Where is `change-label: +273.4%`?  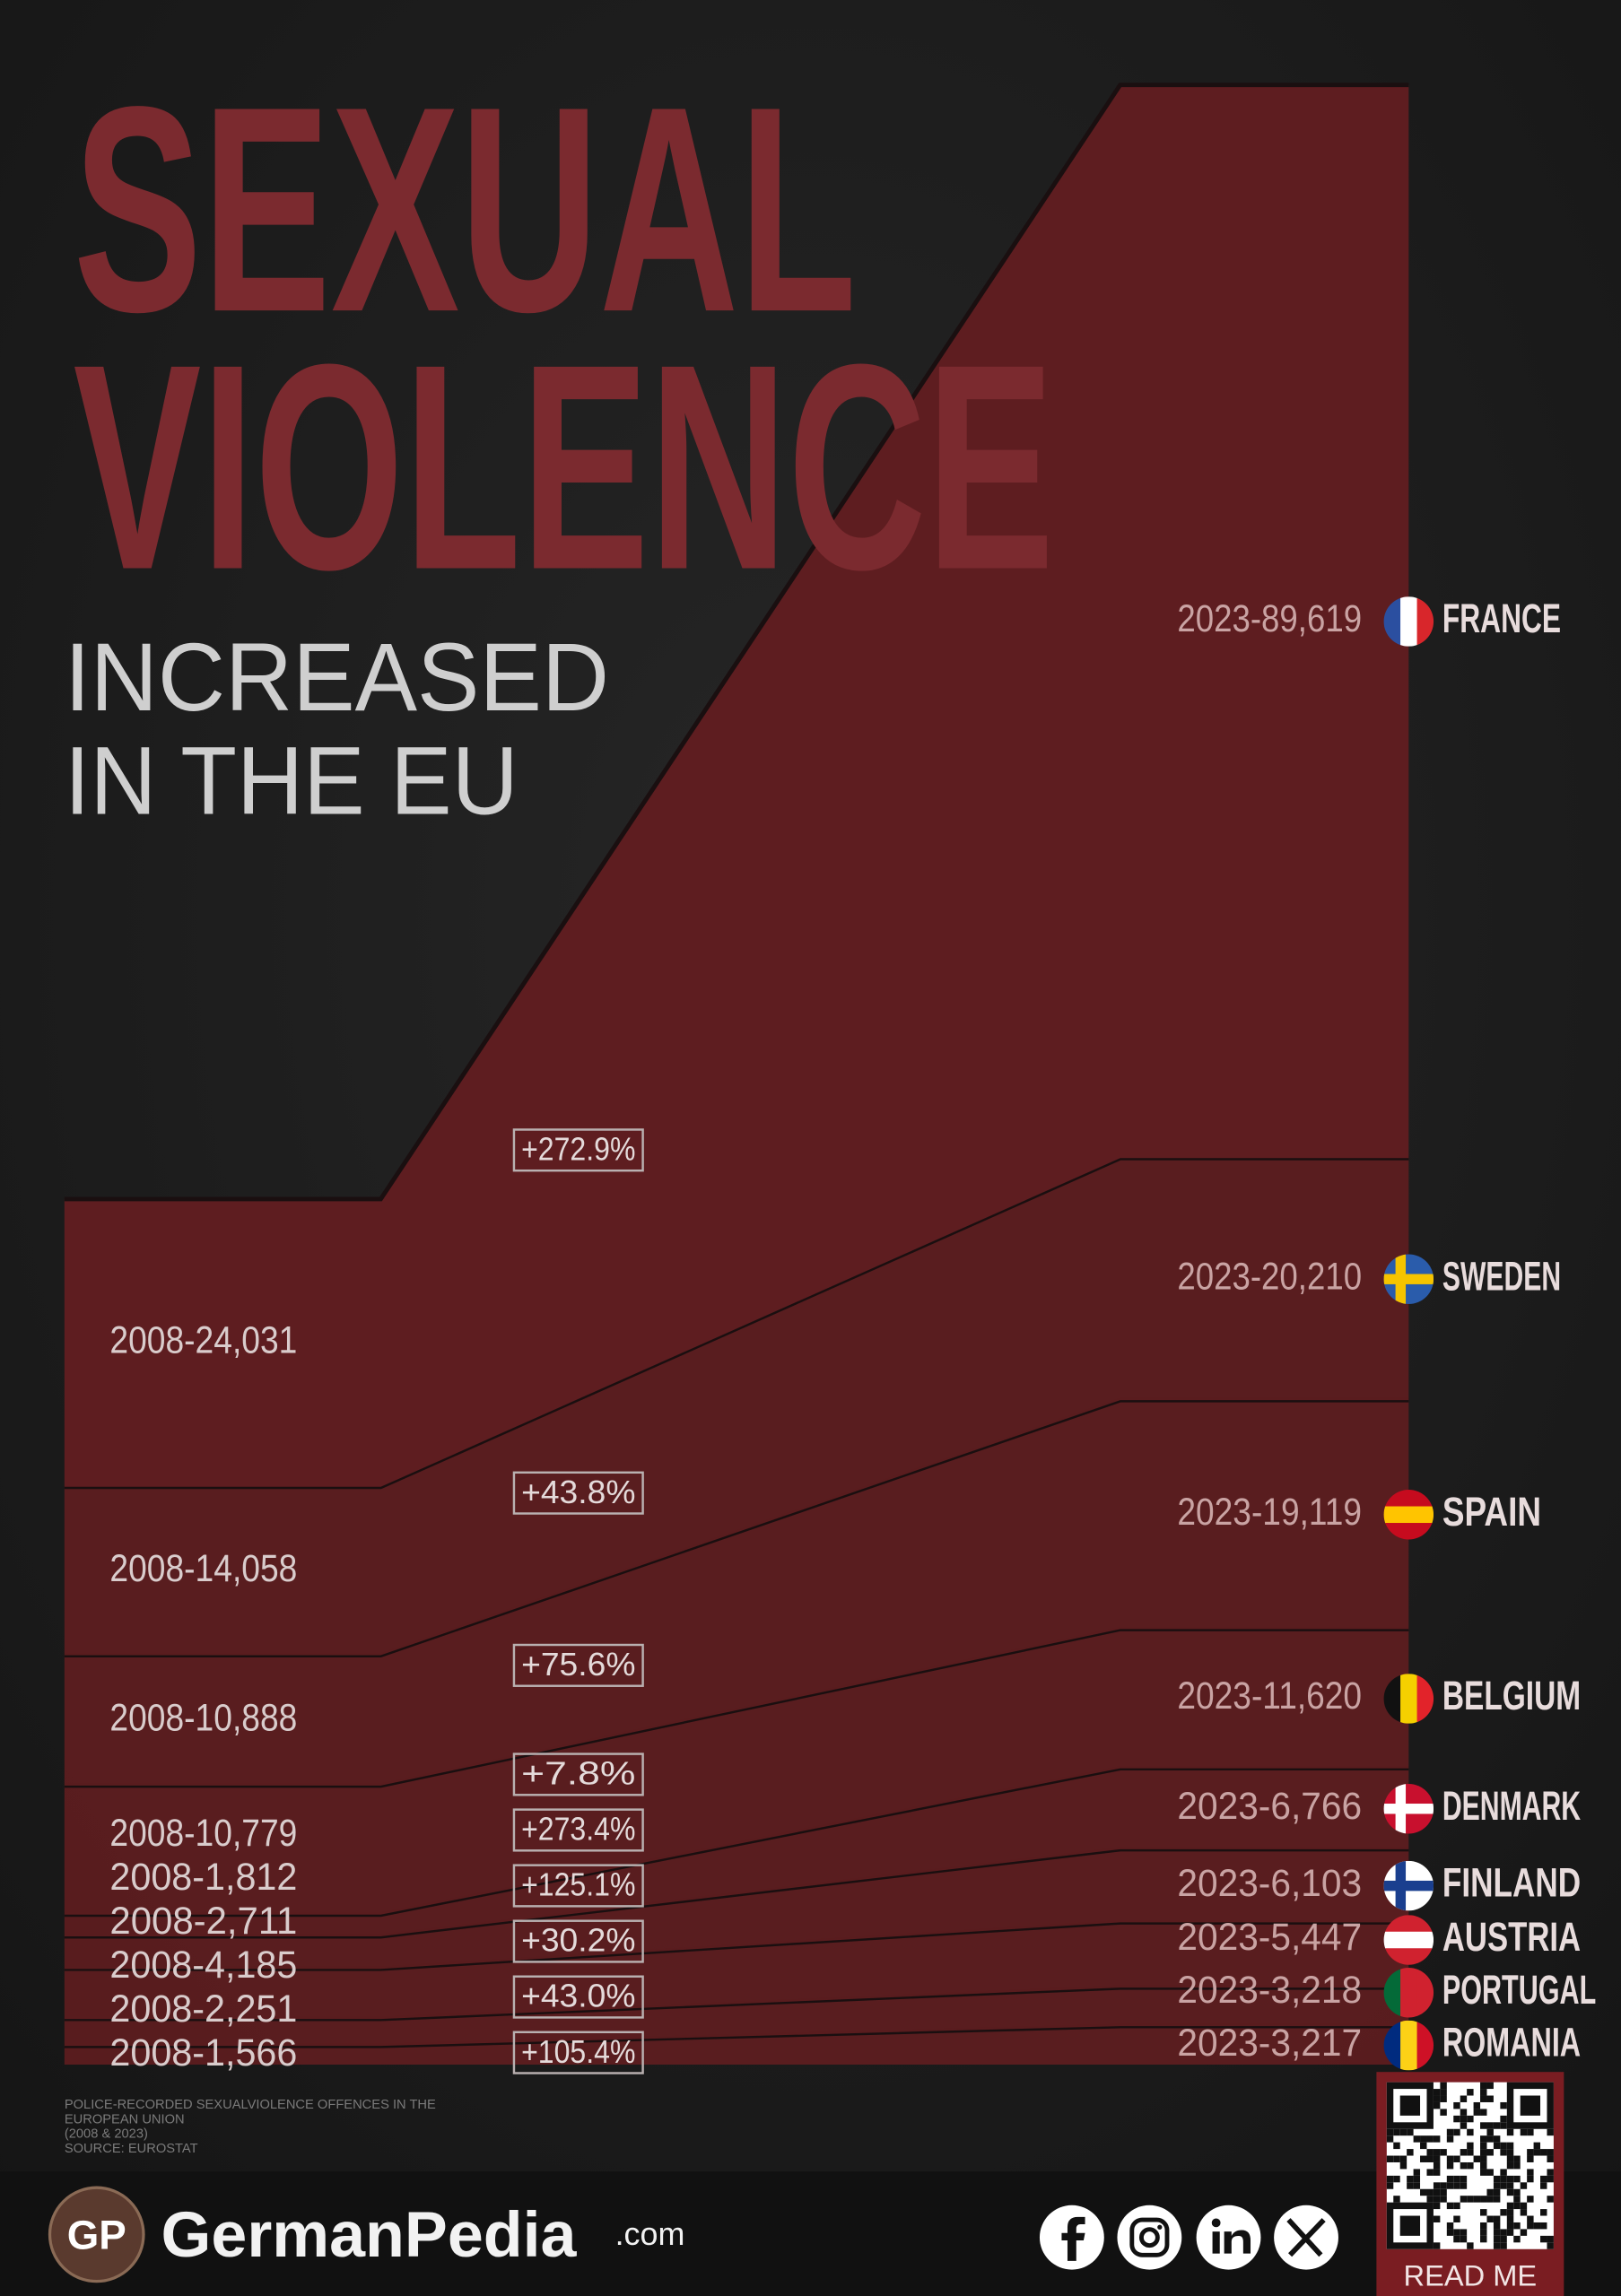
change-label: +273.4% is located at coordinates (578, 1829).